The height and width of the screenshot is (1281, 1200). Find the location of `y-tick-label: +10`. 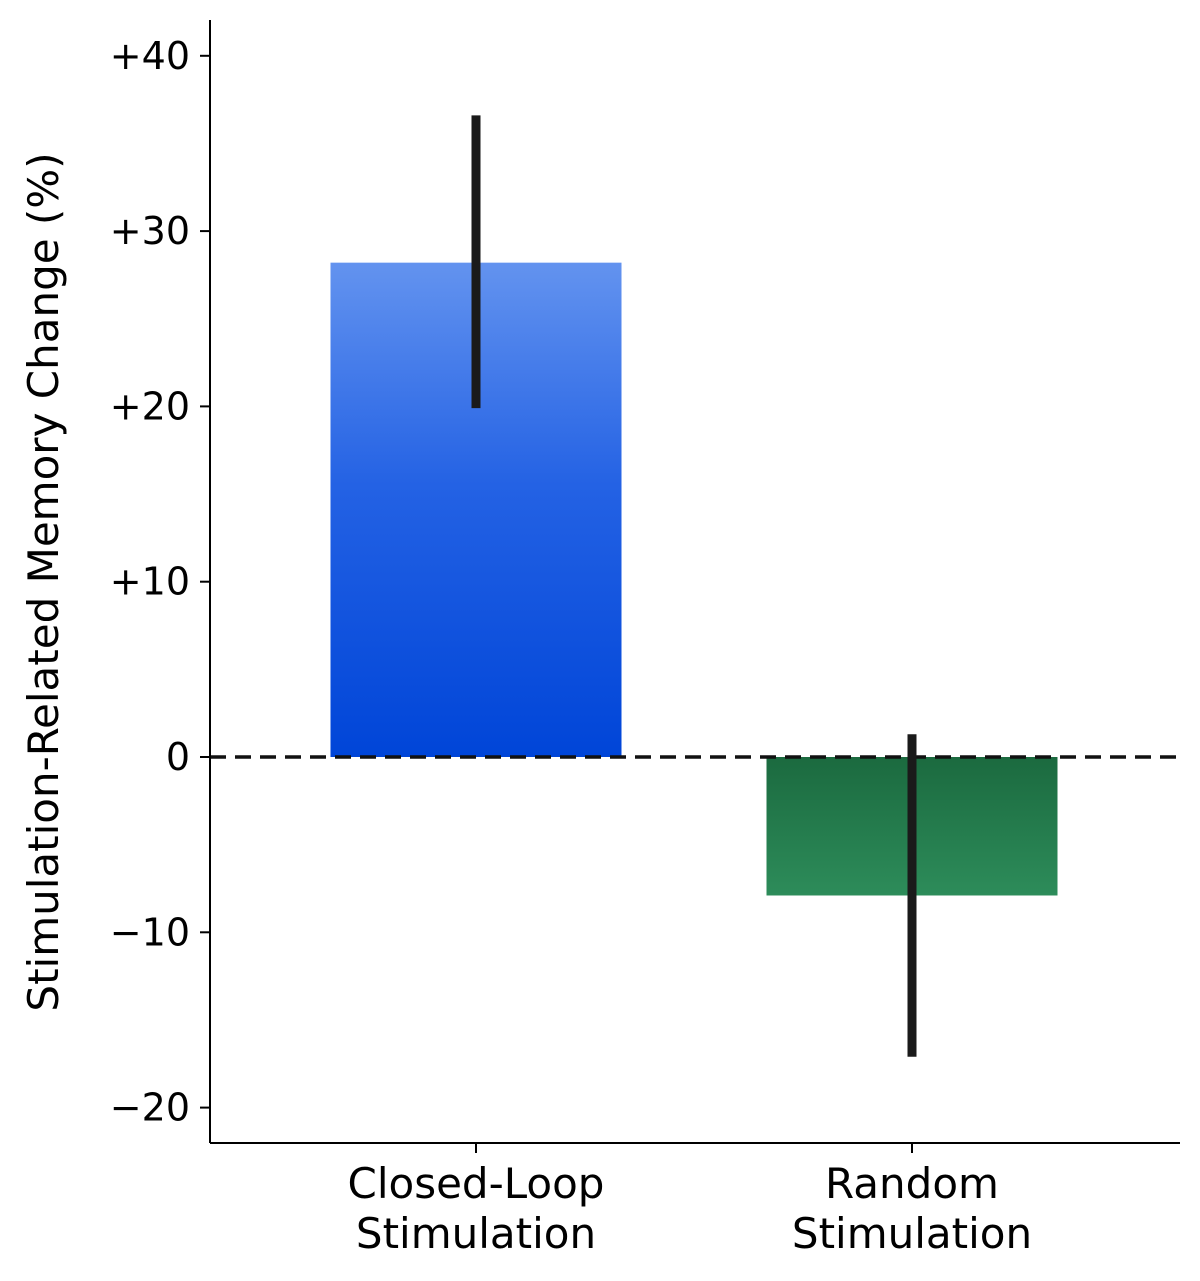

y-tick-label: +10 is located at coordinates (150, 582).